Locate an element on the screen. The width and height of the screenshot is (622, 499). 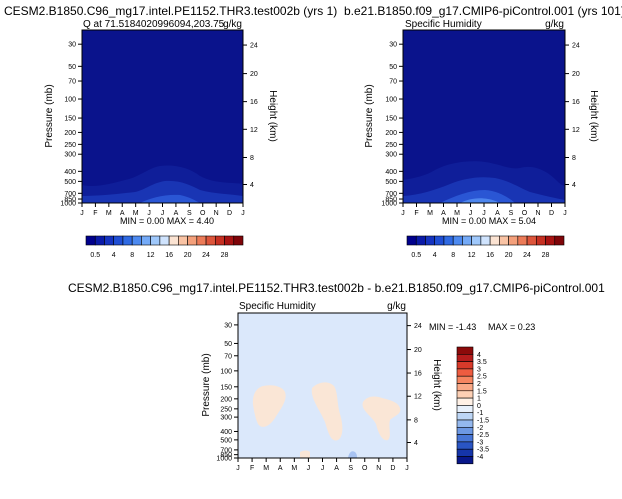
panel-b-ytick-label: 400 is located at coordinates (391, 172).